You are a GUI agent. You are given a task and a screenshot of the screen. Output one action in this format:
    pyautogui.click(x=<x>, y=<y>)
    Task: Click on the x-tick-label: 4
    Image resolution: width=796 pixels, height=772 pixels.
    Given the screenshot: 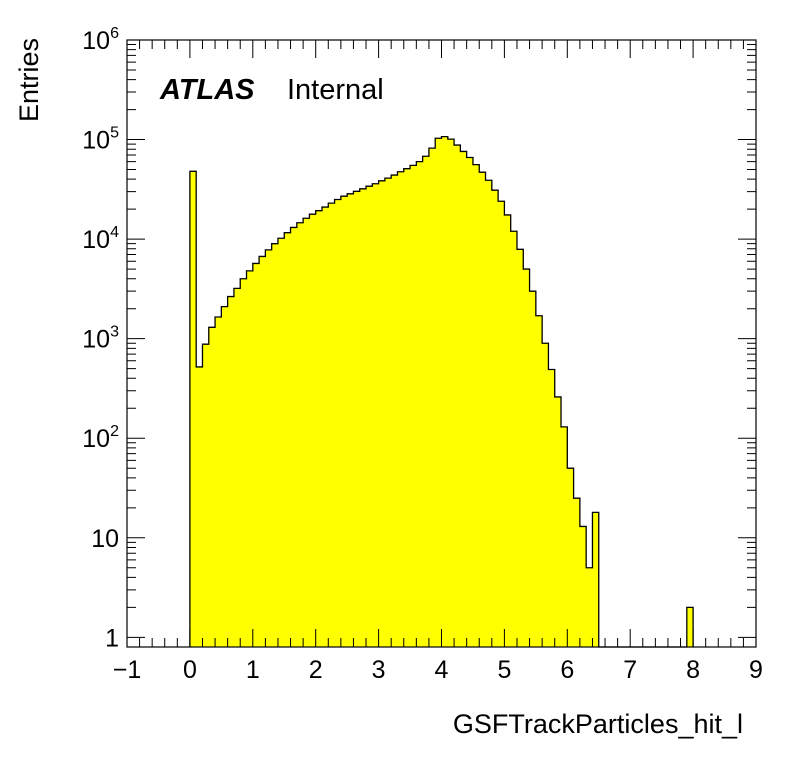 What is the action you would take?
    pyautogui.click(x=442, y=670)
    